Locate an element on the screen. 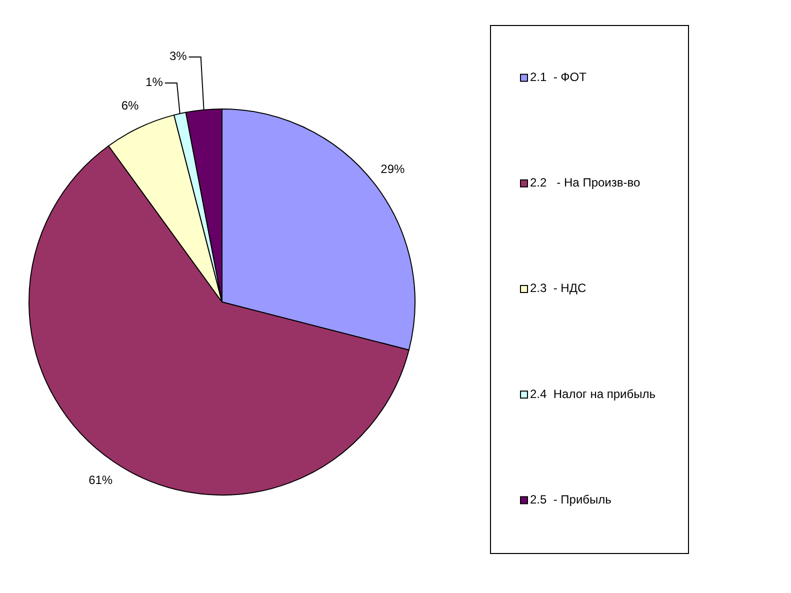 This screenshot has width=791, height=593. data-label: 29% is located at coordinates (393, 169).